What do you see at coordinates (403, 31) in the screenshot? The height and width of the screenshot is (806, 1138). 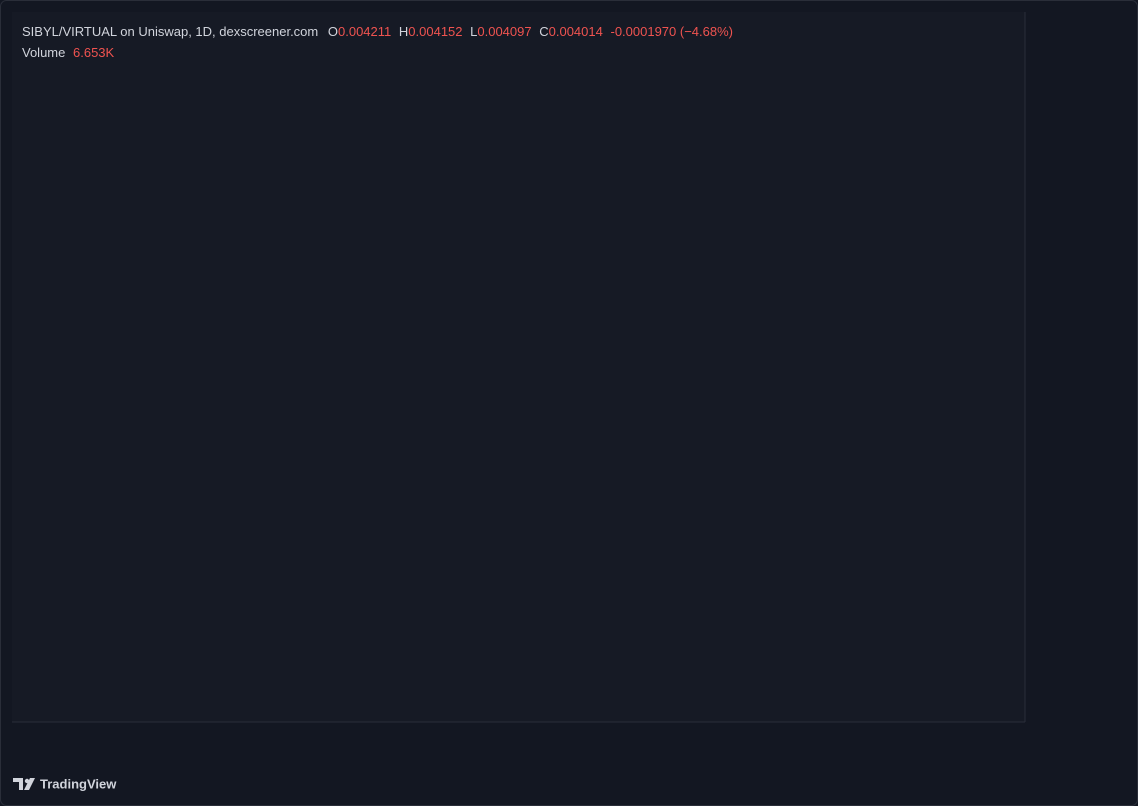 I see `ohlc-letter: H` at bounding box center [403, 31].